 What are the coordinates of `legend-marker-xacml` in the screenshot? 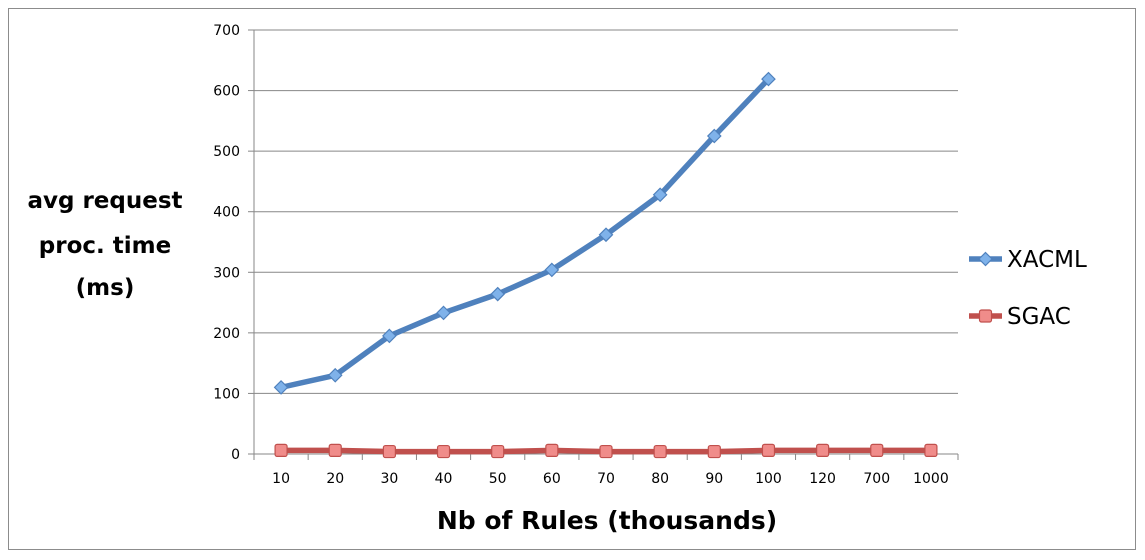 It's located at (985, 259).